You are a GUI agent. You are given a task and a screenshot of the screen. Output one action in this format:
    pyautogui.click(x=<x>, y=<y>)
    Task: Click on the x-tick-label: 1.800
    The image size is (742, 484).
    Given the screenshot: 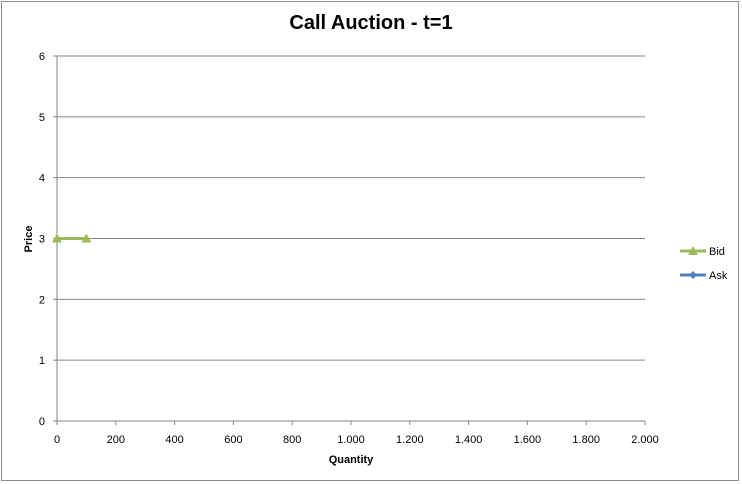 What is the action you would take?
    pyautogui.click(x=586, y=440)
    